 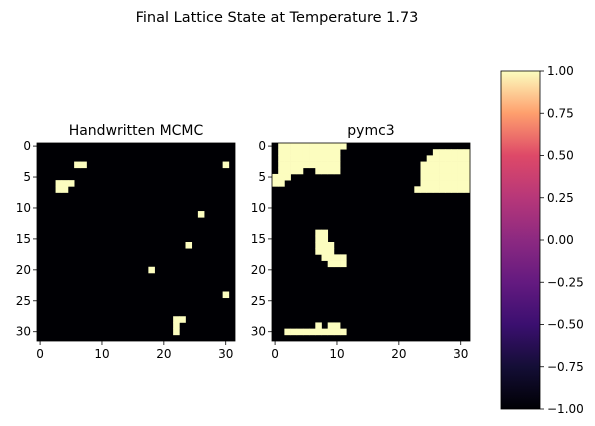 I want to click on colorbar-tick-label: 0.25, so click(x=560, y=198).